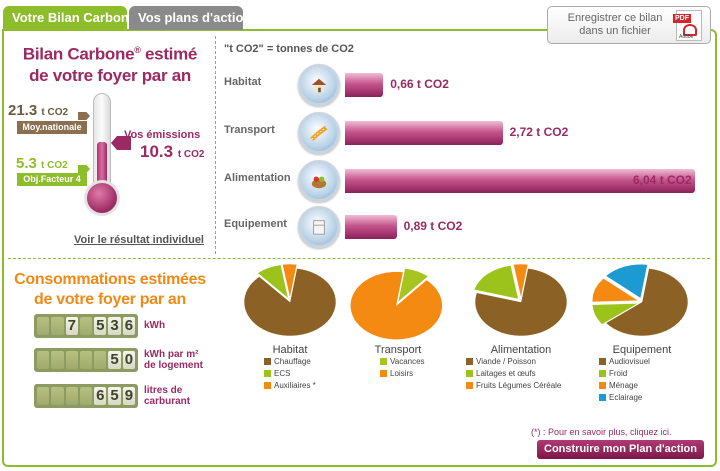  What do you see at coordinates (424, 133) in the screenshot?
I see `bar-transport` at bounding box center [424, 133].